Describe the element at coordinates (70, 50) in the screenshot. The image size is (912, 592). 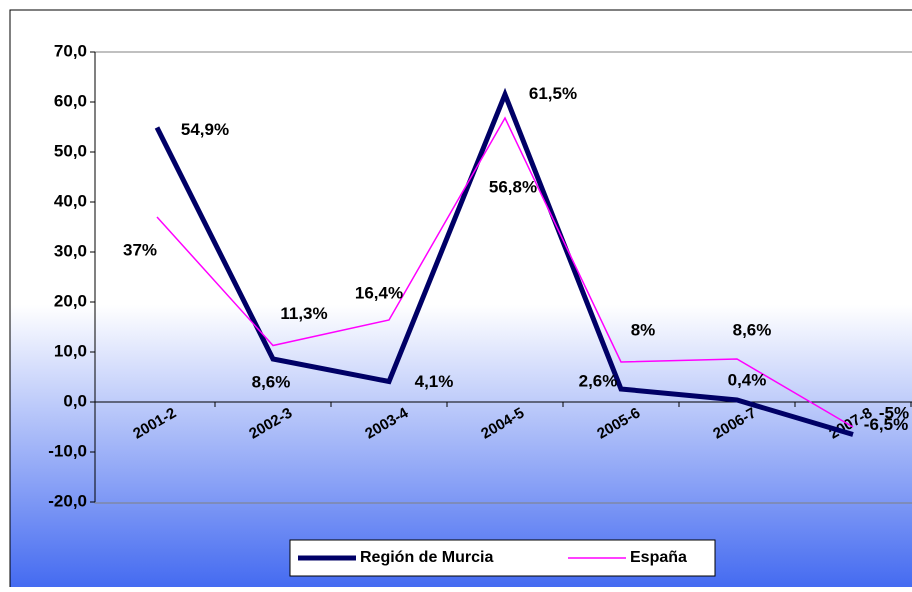
I see `y-tick-label: 70,0` at that location.